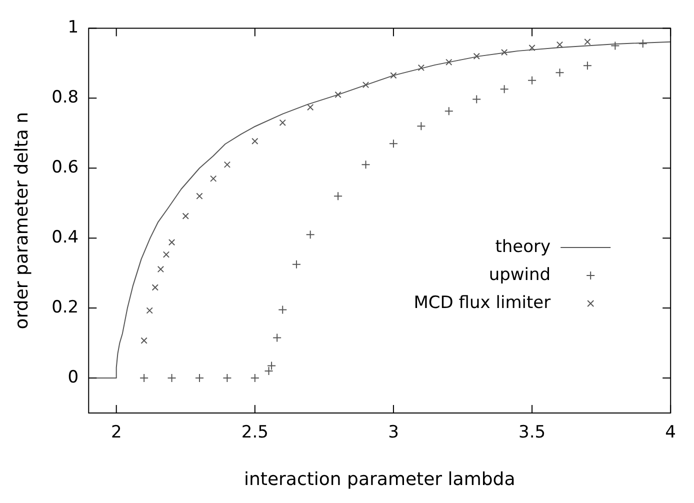  Describe the element at coordinates (65, 307) in the screenshot. I see `y-tick-label: 0.2` at that location.